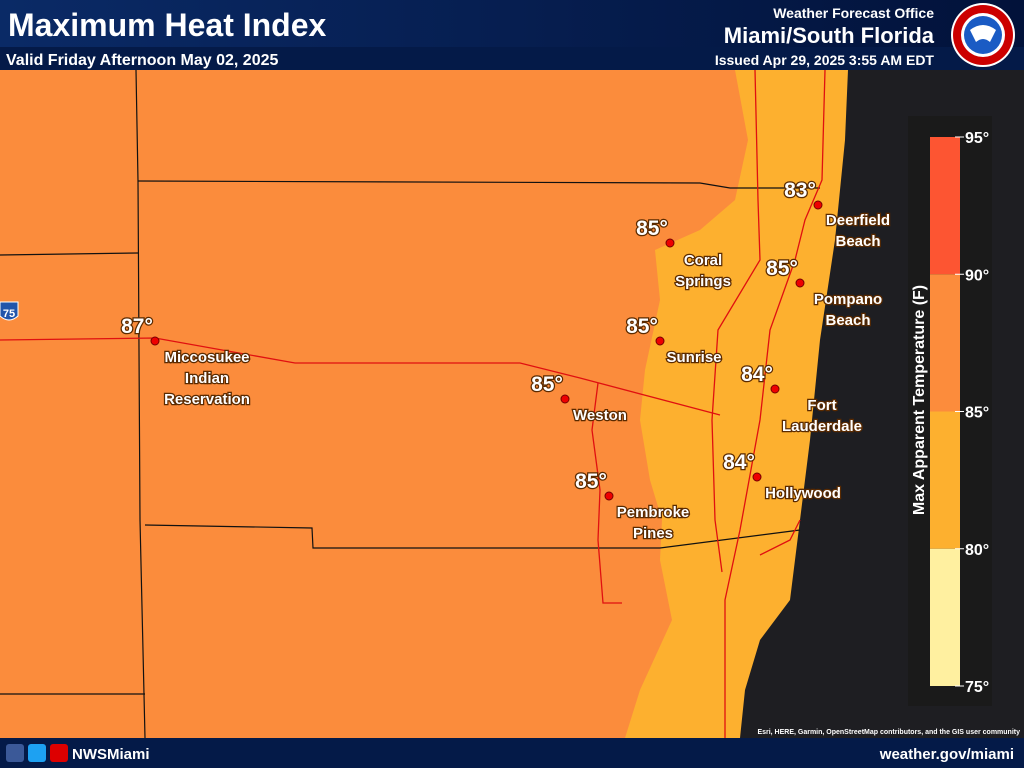 The width and height of the screenshot is (1024, 768). I want to click on valid-time: Valid Friday Afternoon May 02, 2025, so click(142, 60).